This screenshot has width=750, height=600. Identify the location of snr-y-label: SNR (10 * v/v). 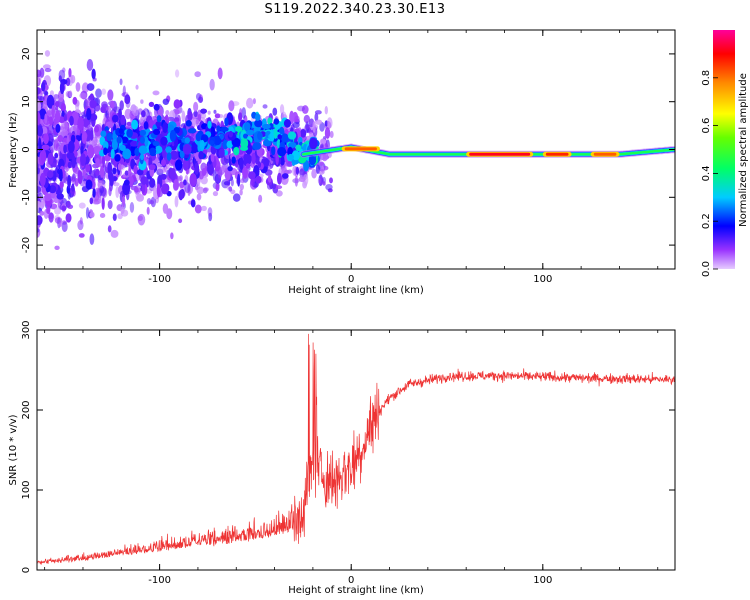
(13, 449).